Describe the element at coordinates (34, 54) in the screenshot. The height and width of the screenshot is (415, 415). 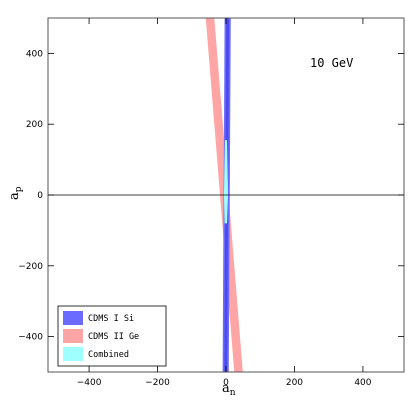
I see `y-tick-label: 400` at that location.